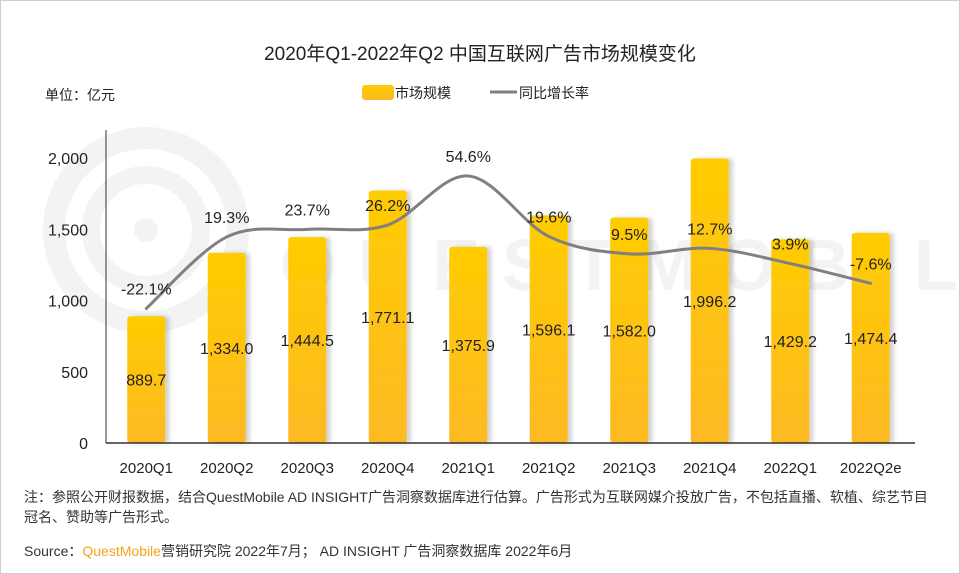 Image resolution: width=960 pixels, height=574 pixels. What do you see at coordinates (480, 54) in the screenshot?
I see `chart-title: 2020年Q1-2022年Q2 中国互联网广告市场规模变化` at bounding box center [480, 54].